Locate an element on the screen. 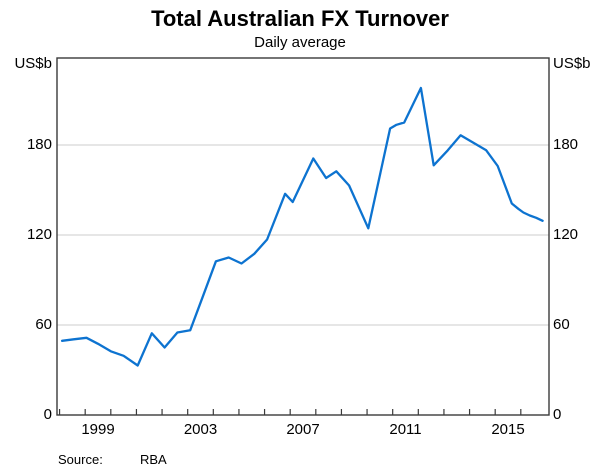  y-tick-label-left-180: 180 is located at coordinates (39, 144).